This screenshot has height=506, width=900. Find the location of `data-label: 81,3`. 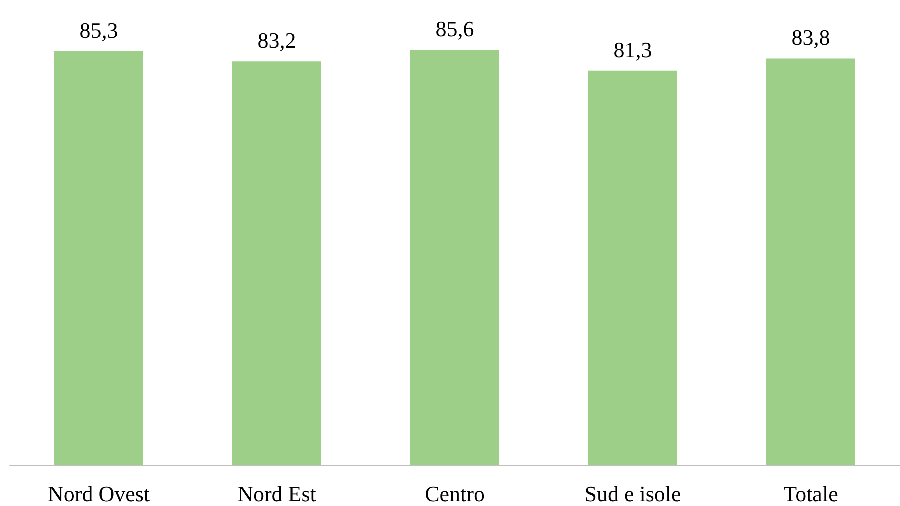

data-label: 81,3 is located at coordinates (633, 49).